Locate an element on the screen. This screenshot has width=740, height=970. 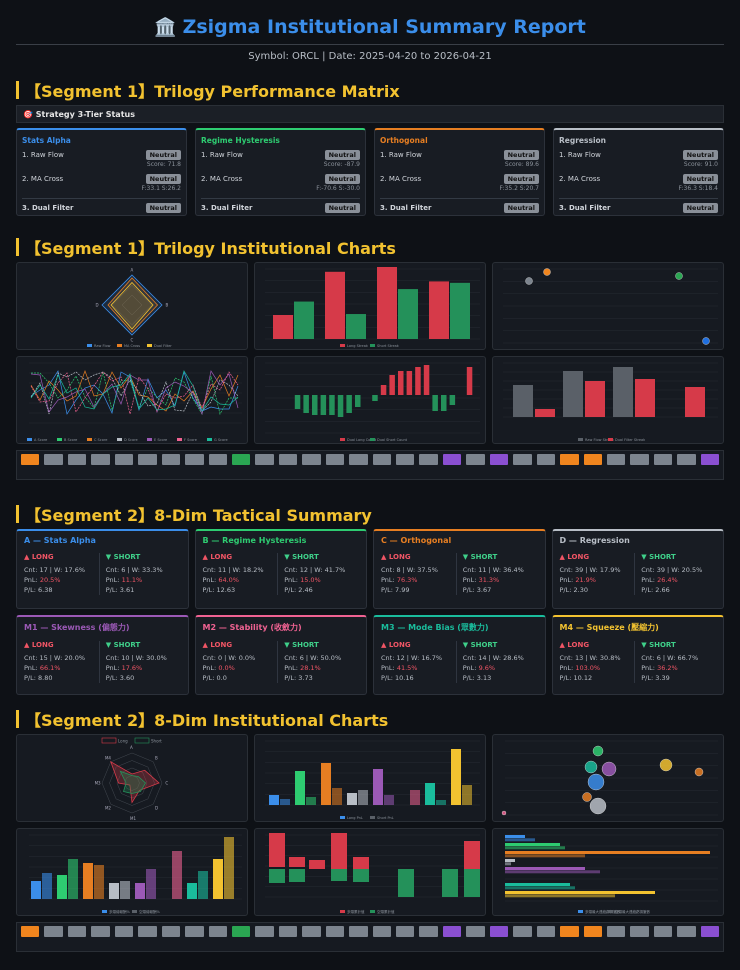
tier-radar-chart: A B C D Raw Flow MA Cross Dual Filter is located at coordinates (132, 306).